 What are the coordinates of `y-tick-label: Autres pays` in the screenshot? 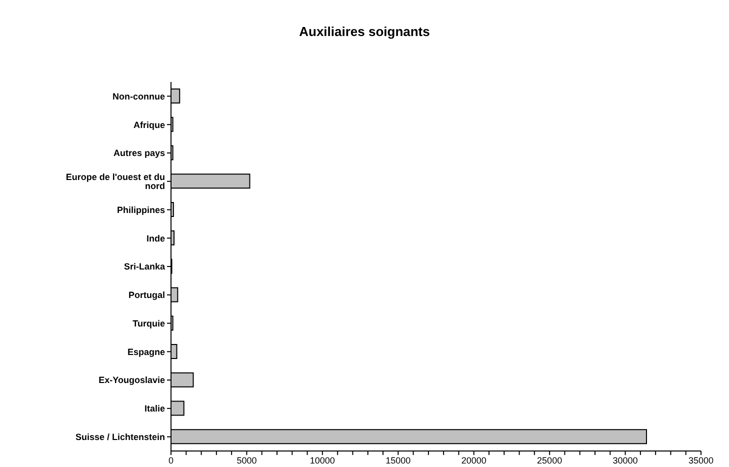 It's located at (139, 153).